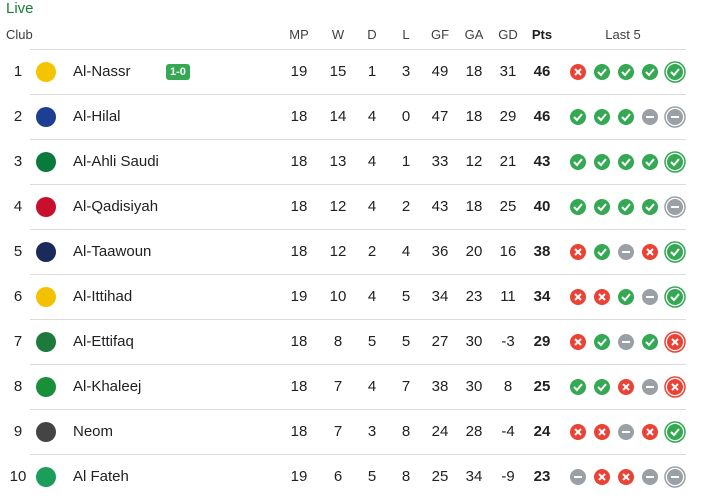  Describe the element at coordinates (338, 431) in the screenshot. I see `stat: 7` at that location.